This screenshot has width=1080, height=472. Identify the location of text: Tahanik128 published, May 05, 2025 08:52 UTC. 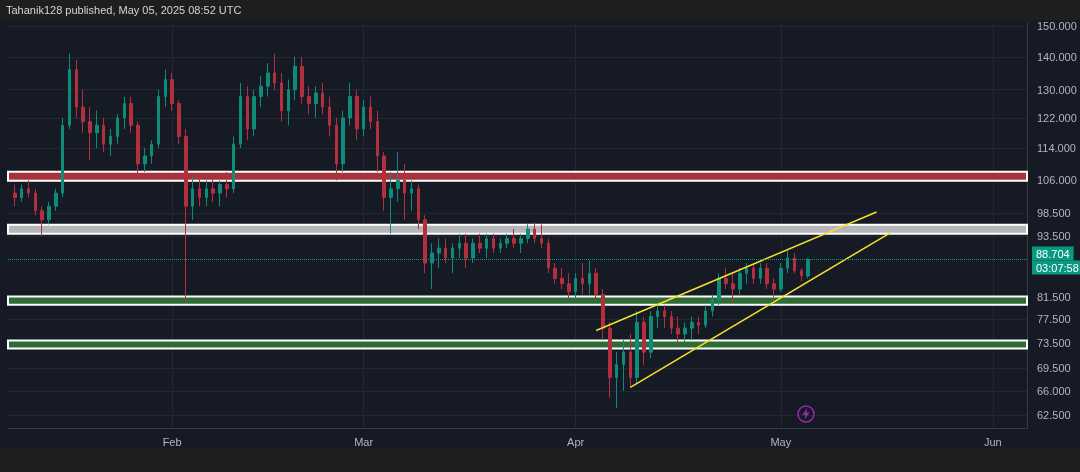
(124, 9).